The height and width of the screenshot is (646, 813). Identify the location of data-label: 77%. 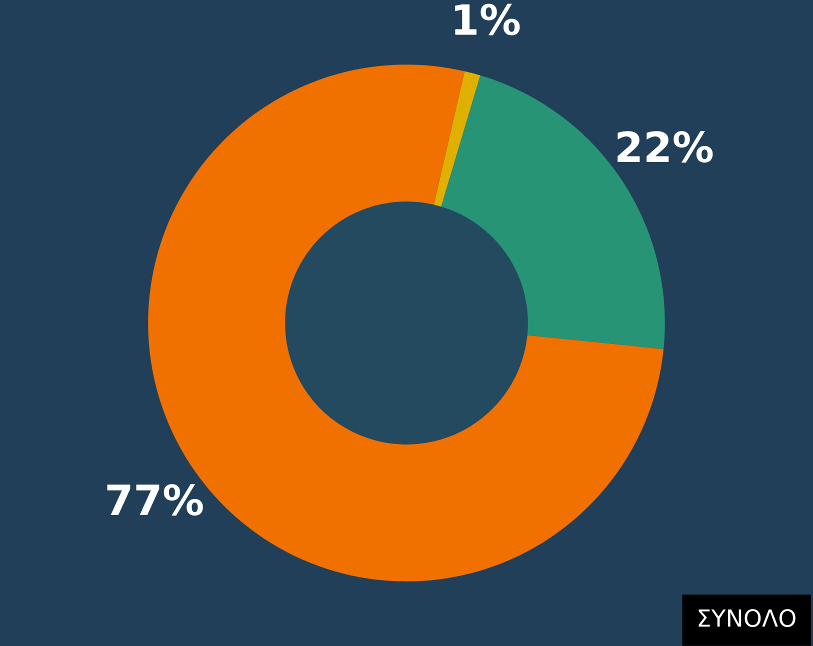
(155, 500).